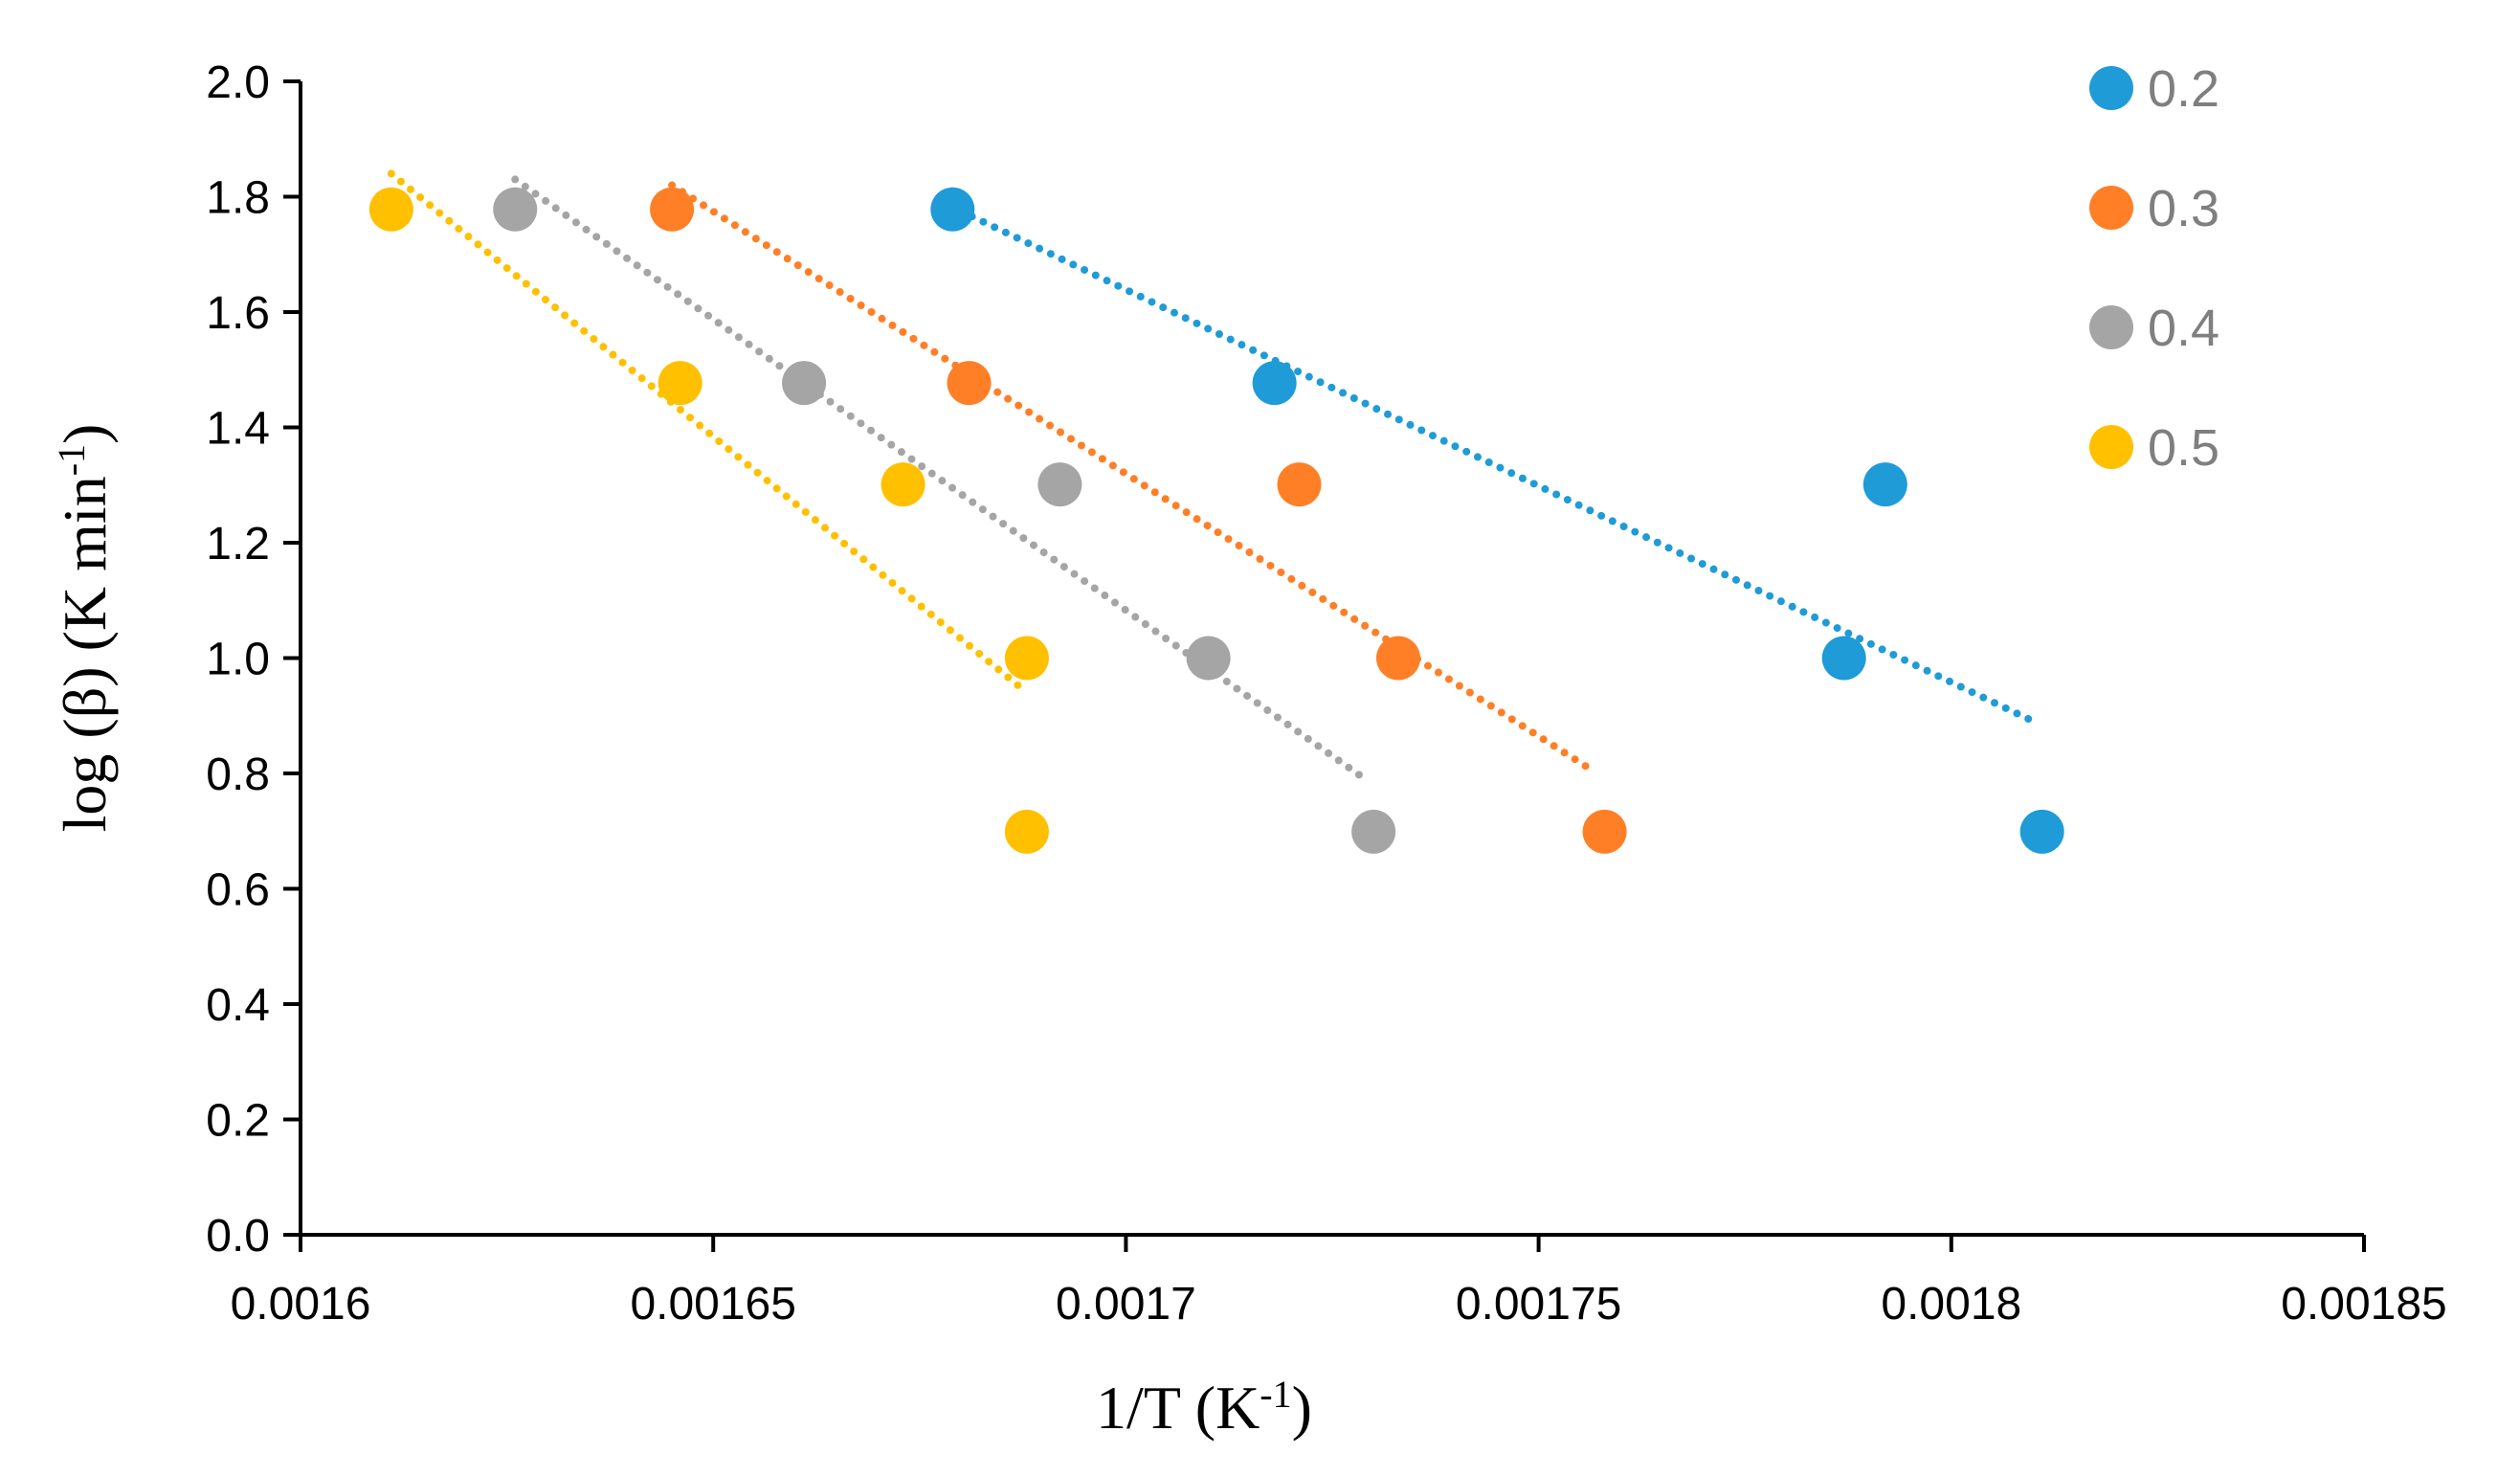 This screenshot has width=2520, height=1476. I want to click on legend-marker-0.4, so click(2111, 327).